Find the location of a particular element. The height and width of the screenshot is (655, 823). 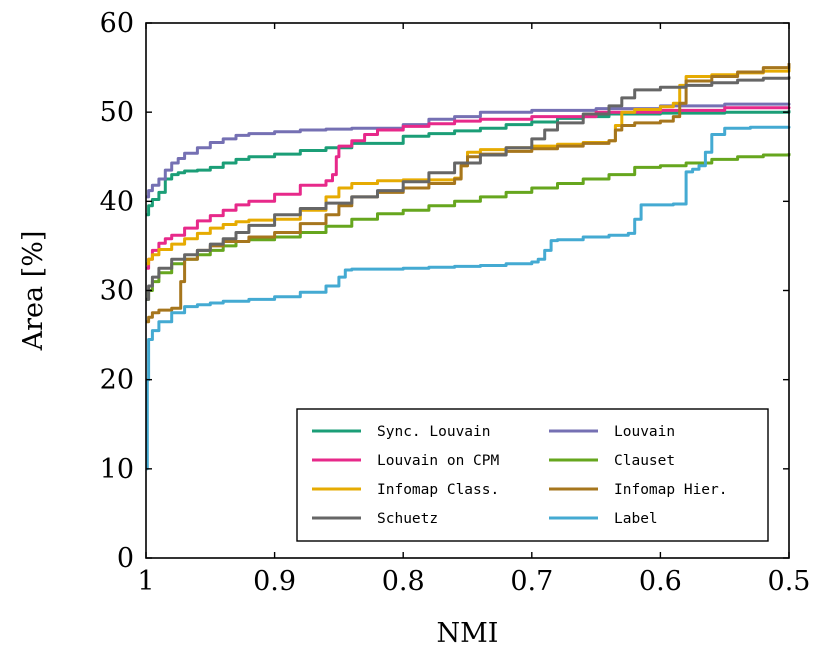

y-tick-label: 30 is located at coordinates (117, 291).